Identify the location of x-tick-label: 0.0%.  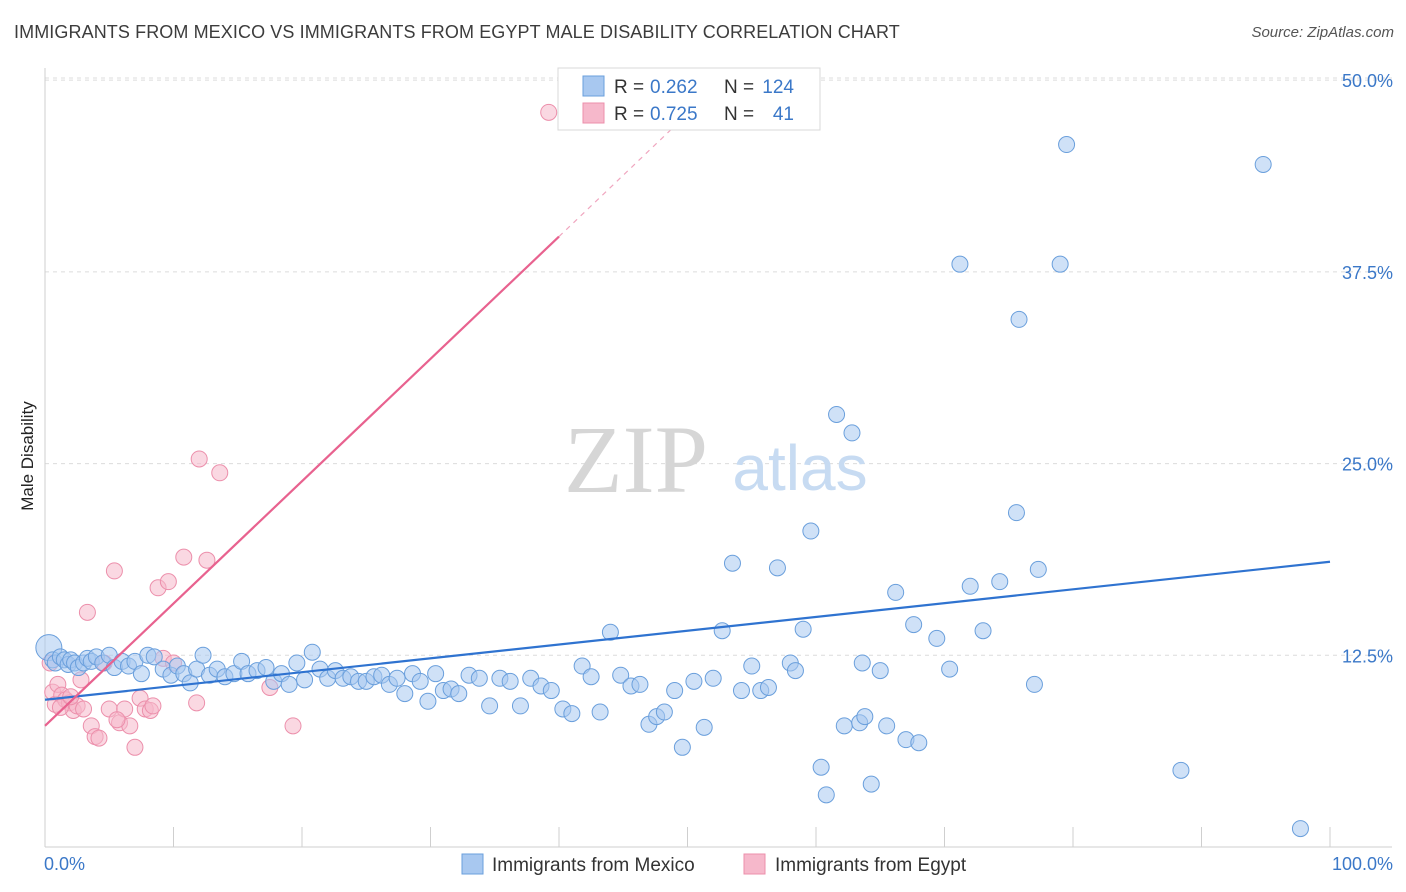
(64, 864).